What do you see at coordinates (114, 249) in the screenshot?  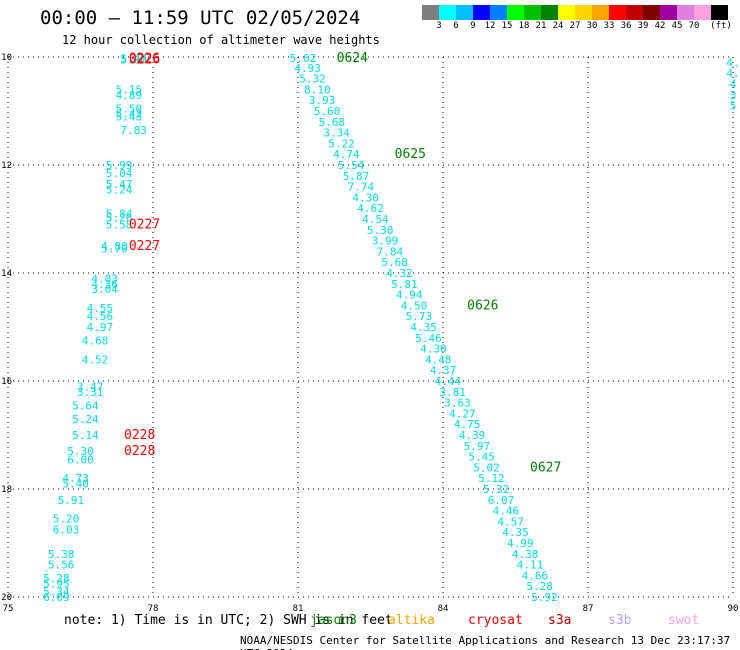 I see `data-point-label: 5.70` at bounding box center [114, 249].